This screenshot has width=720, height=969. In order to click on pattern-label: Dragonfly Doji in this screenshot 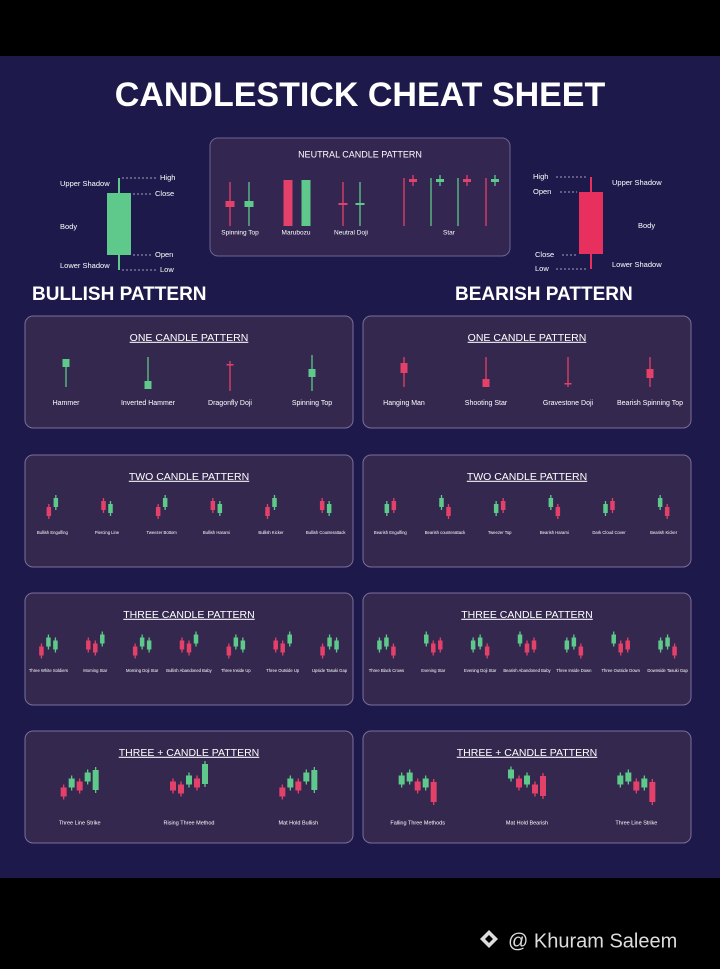, I will do `click(230, 403)`.